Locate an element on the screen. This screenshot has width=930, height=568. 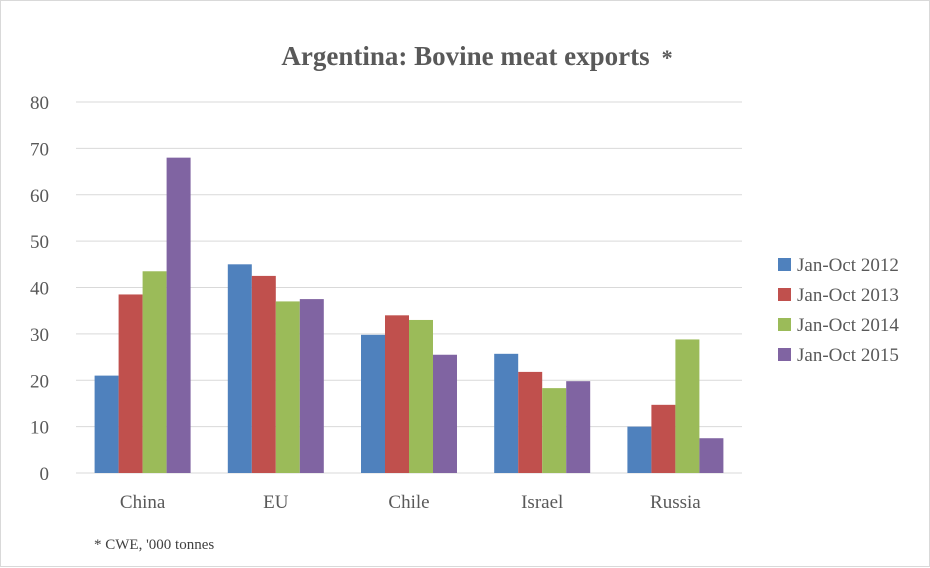
y-axis-tick-labels: 0 10 20 30 40 50 60 70 80 is located at coordinates (39, 289).